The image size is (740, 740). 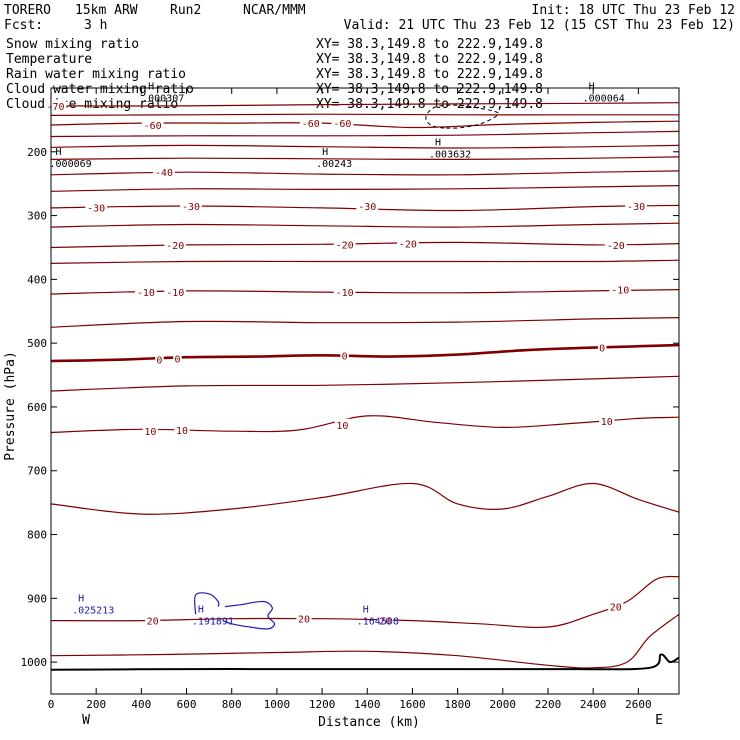 What do you see at coordinates (37, 279) in the screenshot?
I see `y-tick-label: 400` at bounding box center [37, 279].